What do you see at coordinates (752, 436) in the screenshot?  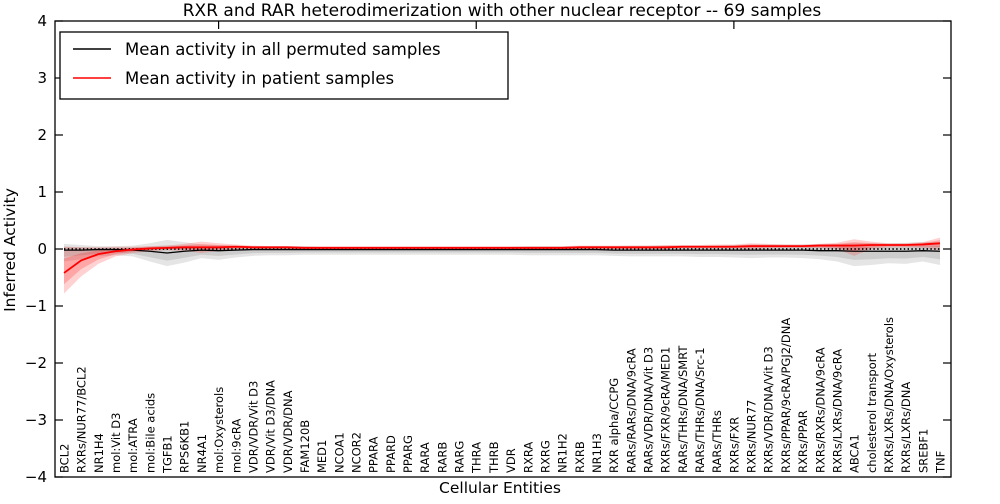 I see `x-tick-label: RXRs/NUR77` at bounding box center [752, 436].